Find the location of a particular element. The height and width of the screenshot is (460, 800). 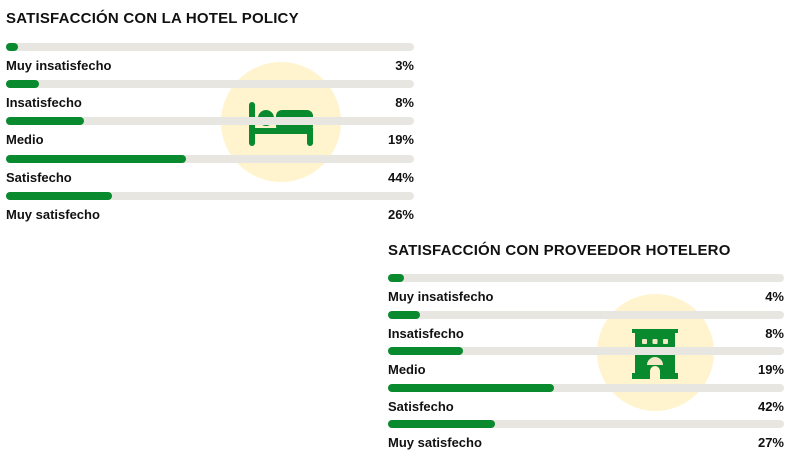

value-label: 26% is located at coordinates (400, 214).